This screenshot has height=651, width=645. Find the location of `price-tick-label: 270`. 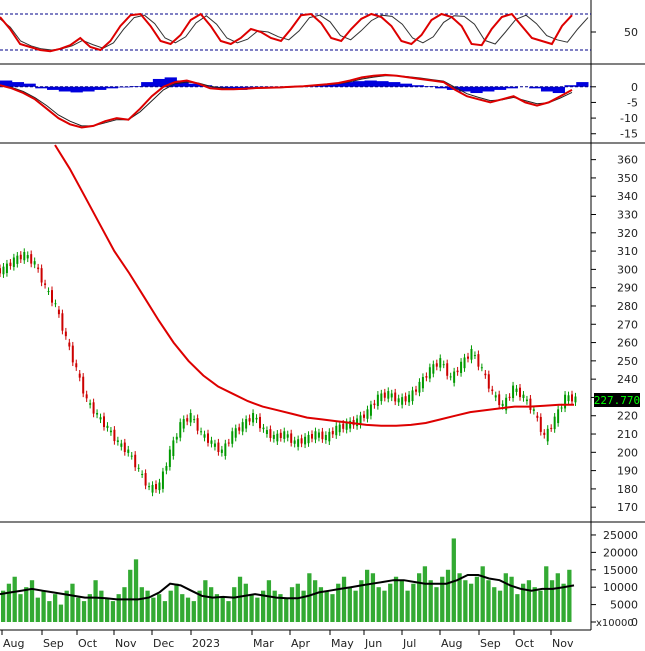

price-tick-label: 270 is located at coordinates (627, 324).